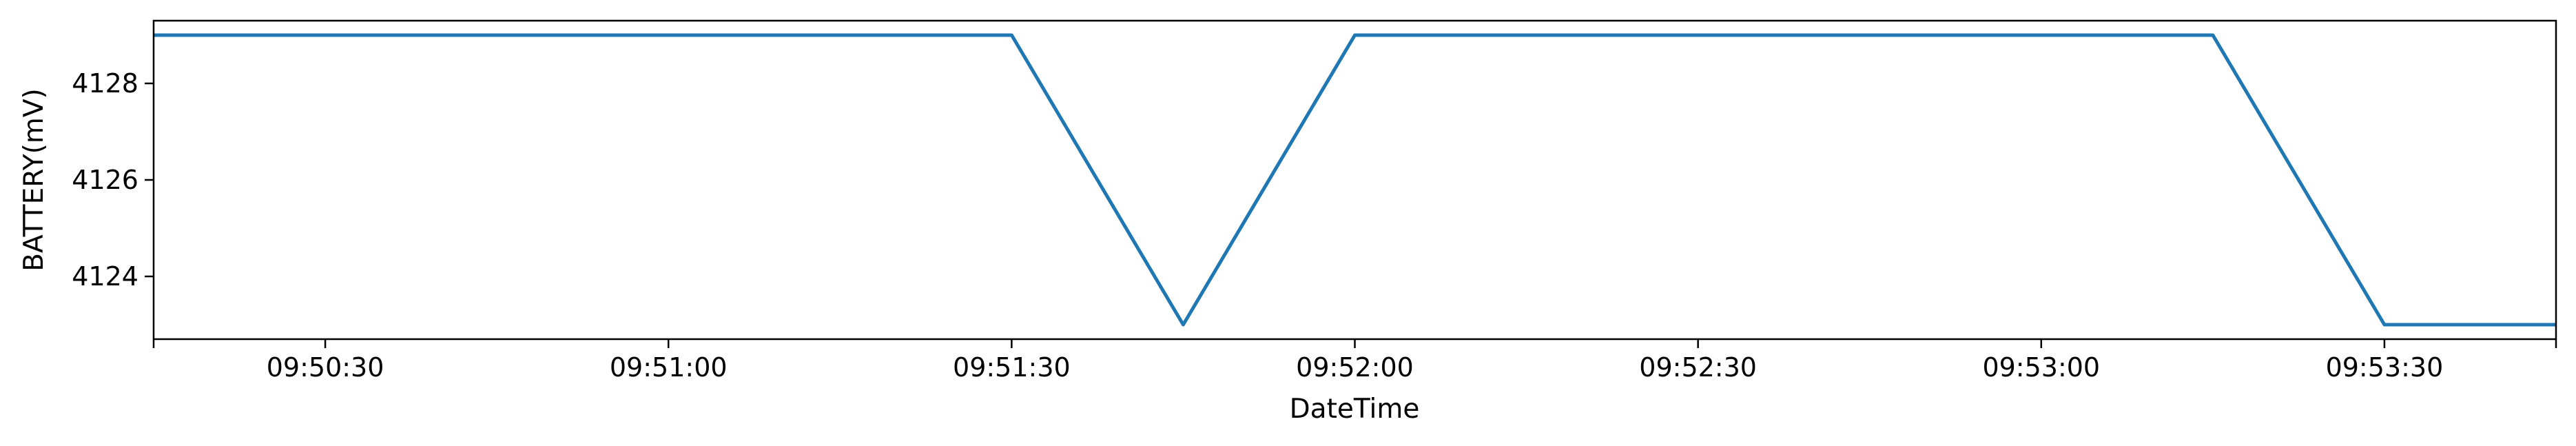  What do you see at coordinates (105, 84) in the screenshot?
I see `y-tick-label: 4128` at bounding box center [105, 84].